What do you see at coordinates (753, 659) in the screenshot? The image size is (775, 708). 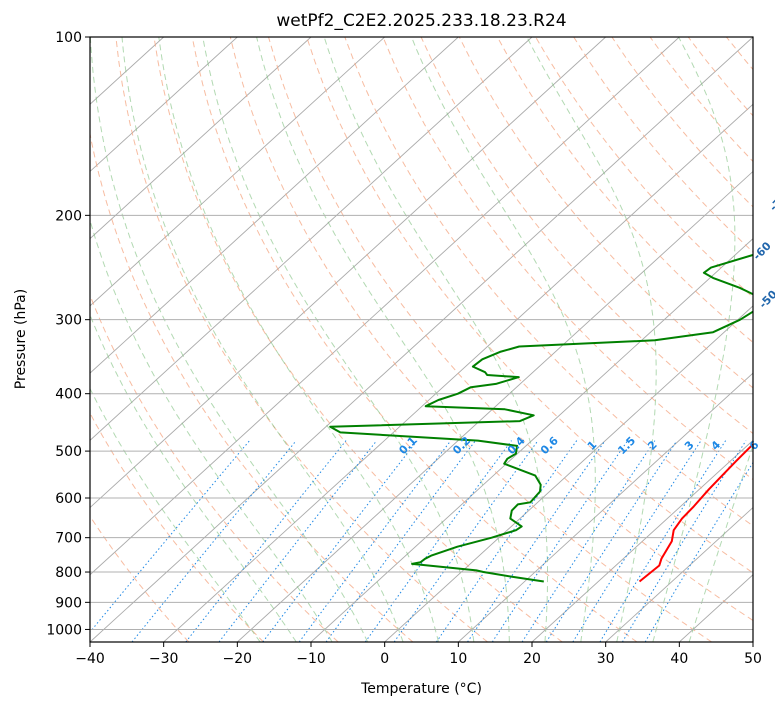 I see `x-tick-label: 50` at bounding box center [753, 659].